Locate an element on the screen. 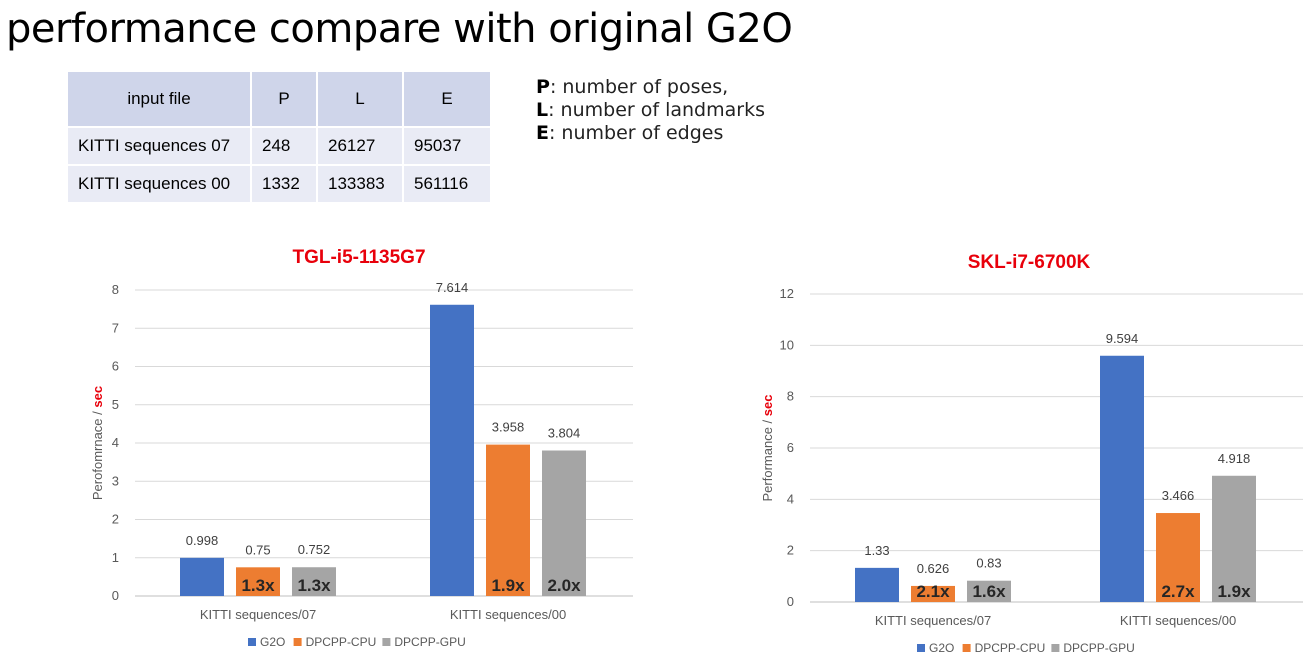 The height and width of the screenshot is (670, 1314). y-axis-title: Perofomrnace / sec is located at coordinates (97, 443).